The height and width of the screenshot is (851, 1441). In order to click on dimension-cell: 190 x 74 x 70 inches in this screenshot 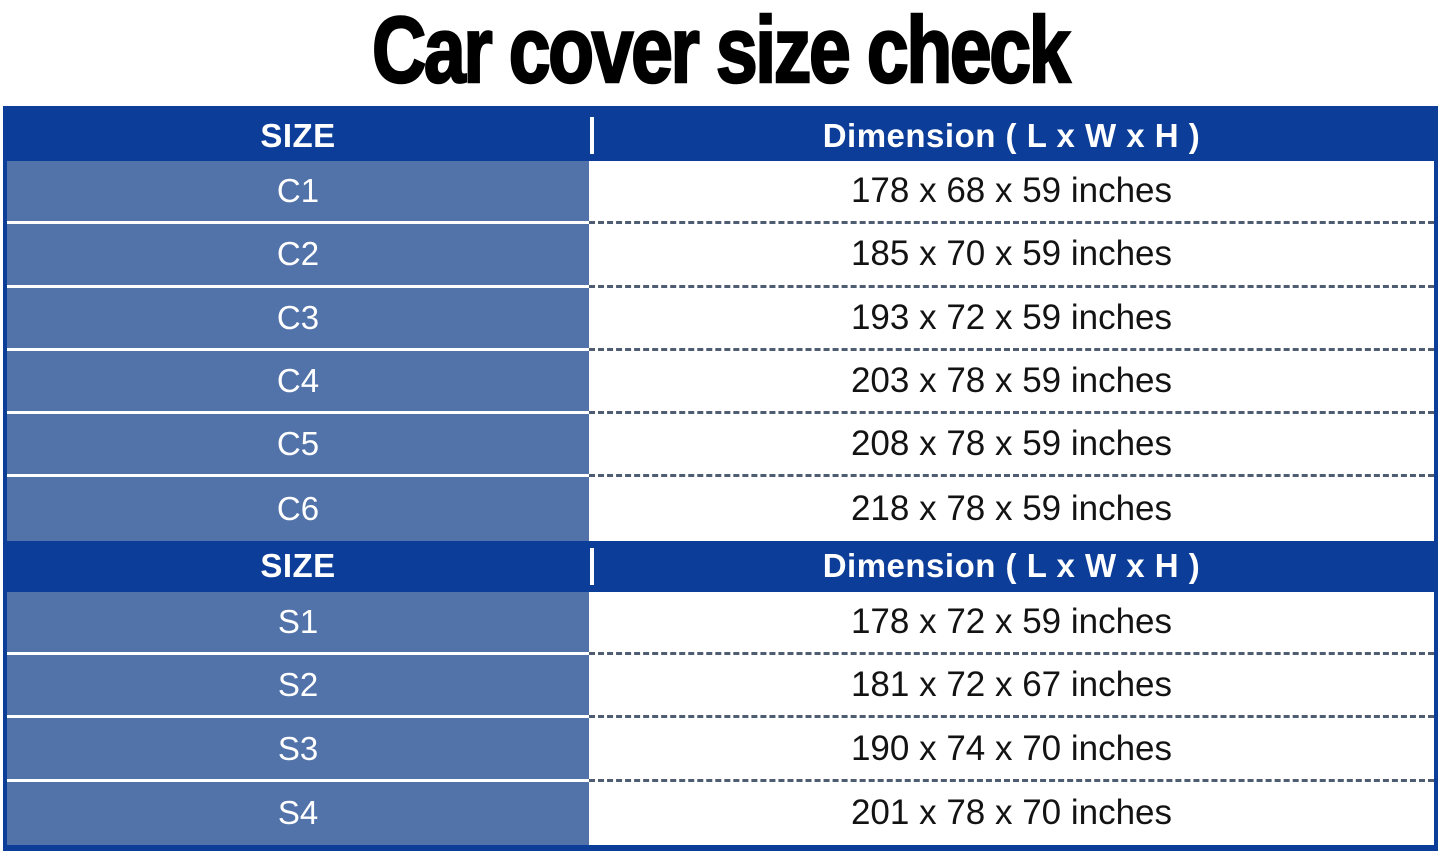, I will do `click(1011, 750)`.